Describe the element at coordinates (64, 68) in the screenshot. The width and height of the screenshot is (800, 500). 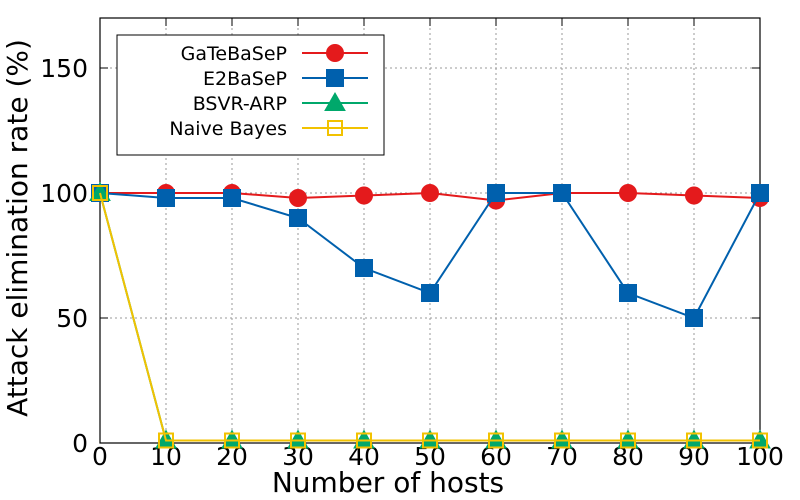
I see `y-tick-label: 150` at that location.